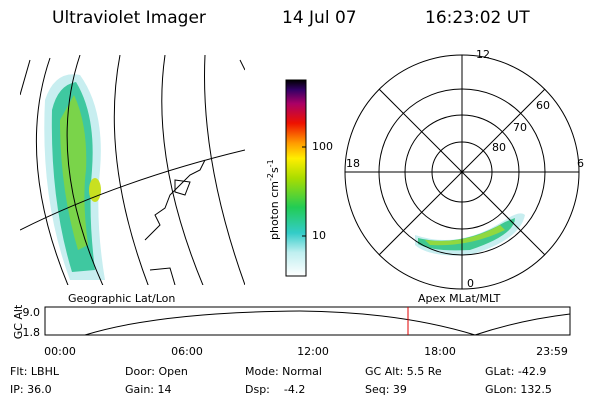 Image resolution: width=600 pixels, height=400 pixels. What do you see at coordinates (403, 371) in the screenshot?
I see `status-field: GC Alt: 5.5 Re` at bounding box center [403, 371].